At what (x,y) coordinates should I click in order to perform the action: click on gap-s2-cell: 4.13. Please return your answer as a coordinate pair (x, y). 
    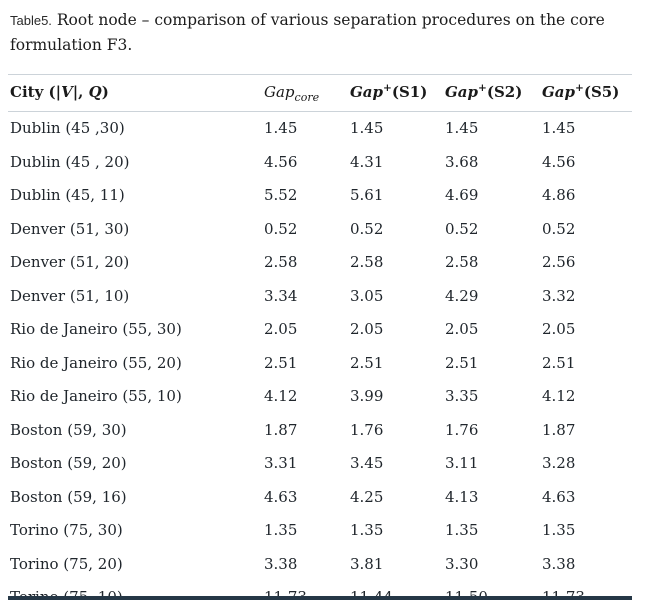
    Looking at the image, I should click on (462, 496).